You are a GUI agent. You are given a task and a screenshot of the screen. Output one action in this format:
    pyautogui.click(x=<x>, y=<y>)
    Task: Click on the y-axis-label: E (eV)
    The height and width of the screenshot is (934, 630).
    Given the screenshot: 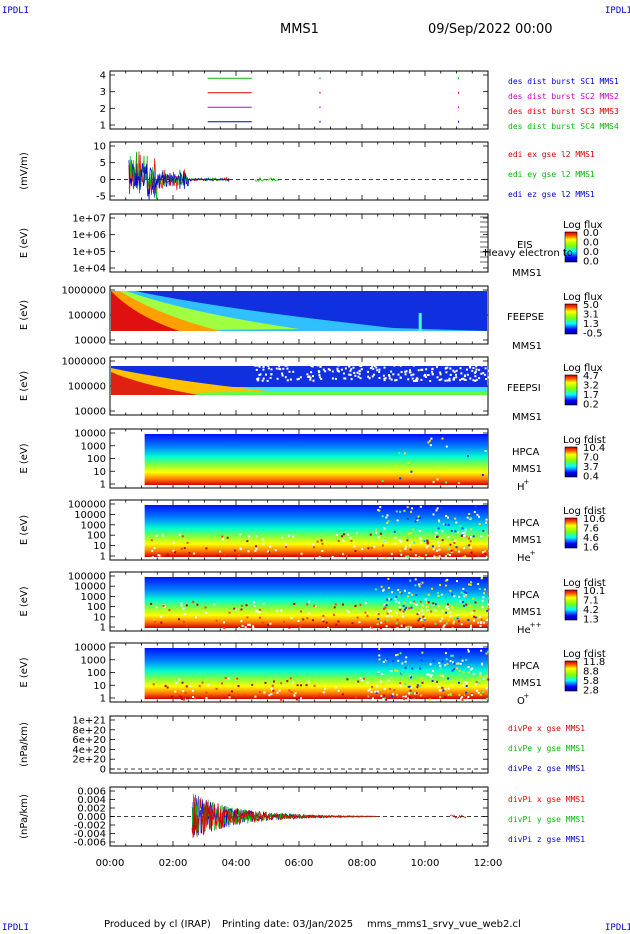 What is the action you would take?
    pyautogui.click(x=24, y=601)
    